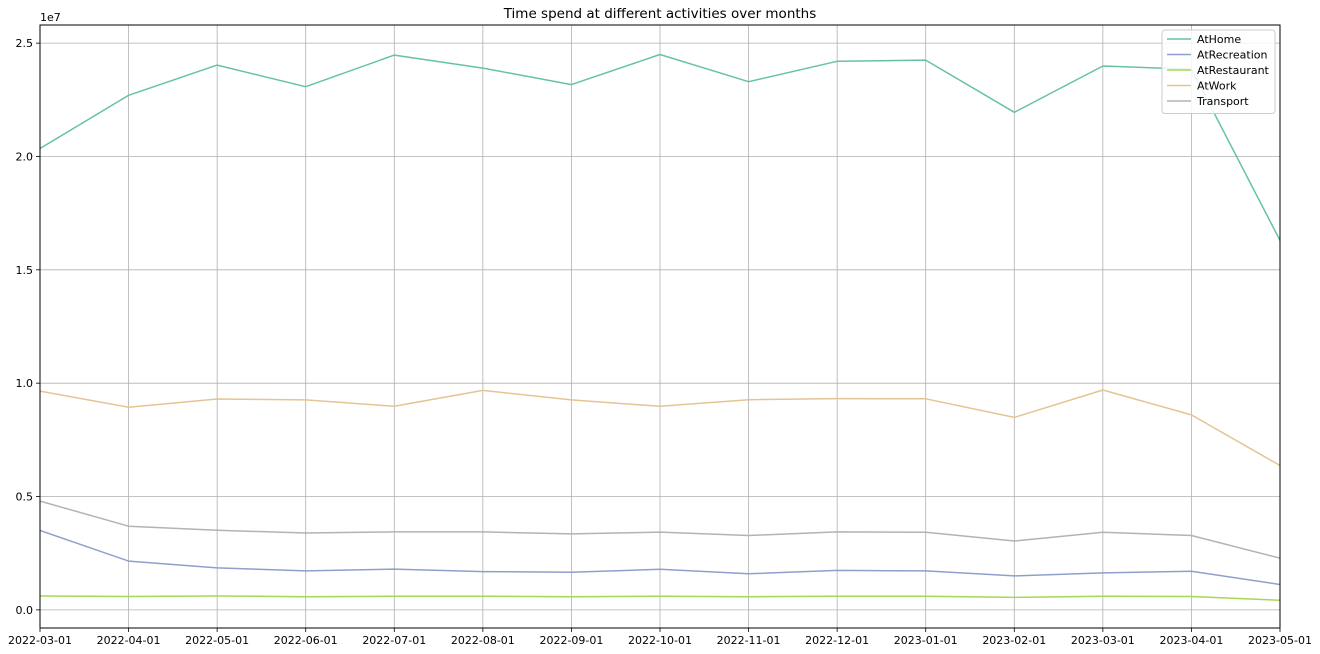 This screenshot has height=654, width=1320. I want to click on x-tick-label: 2022-03-01, so click(40, 640).